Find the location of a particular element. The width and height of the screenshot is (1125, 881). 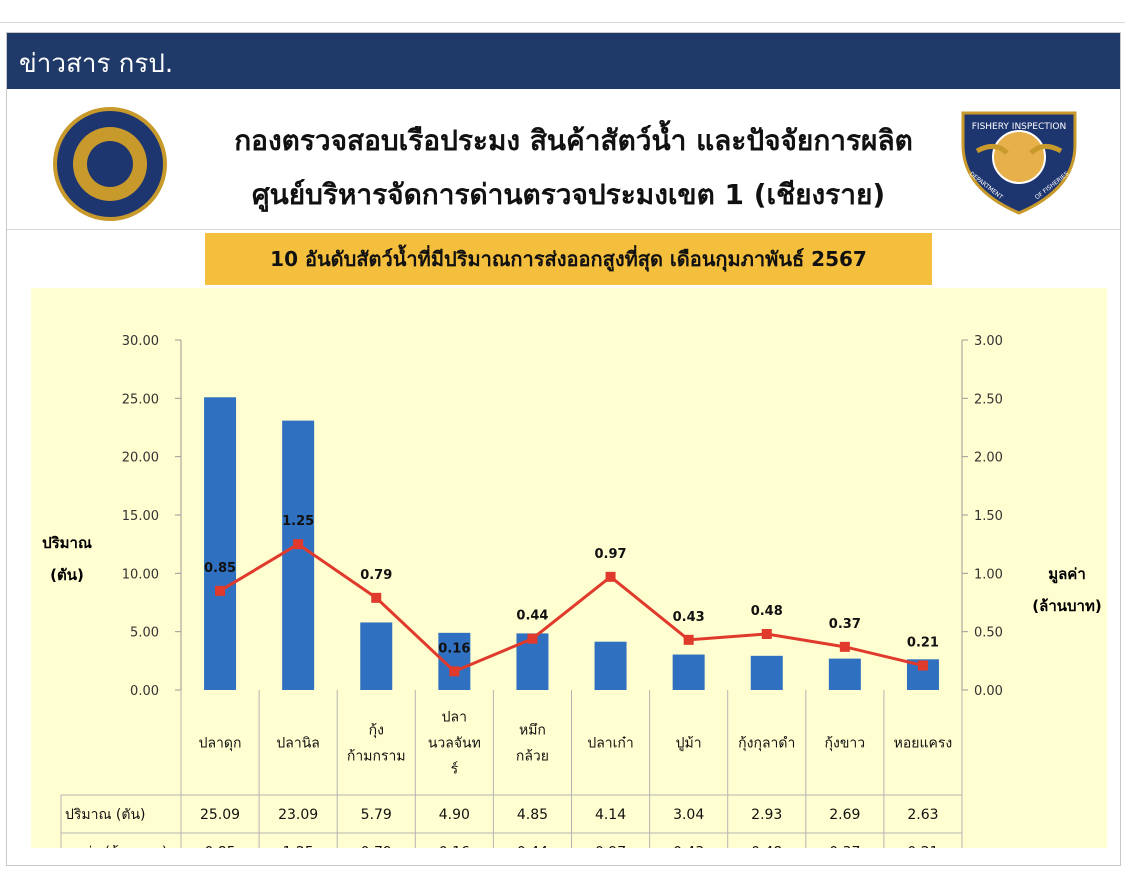

category-label: นวลจันท is located at coordinates (454, 744).